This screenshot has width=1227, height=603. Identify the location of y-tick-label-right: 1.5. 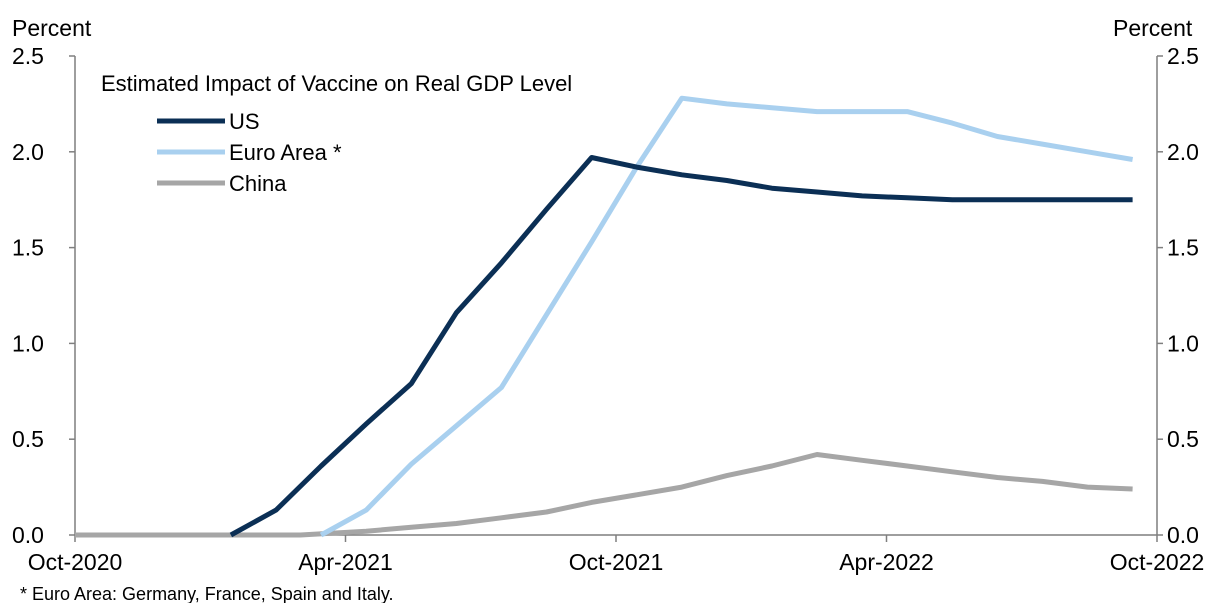
(1183, 248).